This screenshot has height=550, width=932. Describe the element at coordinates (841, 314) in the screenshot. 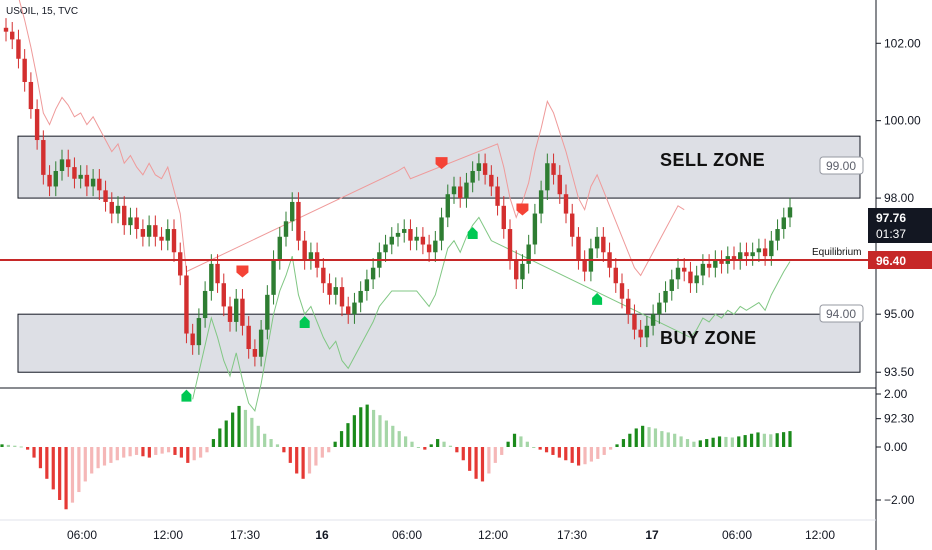

I see `buy-callout-text: 94.00` at that location.